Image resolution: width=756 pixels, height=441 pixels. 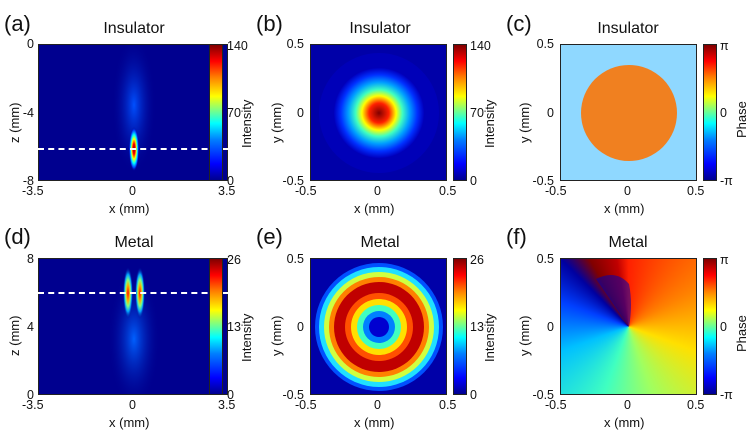 What do you see at coordinates (624, 208) in the screenshot?
I see `xlabel-c: x (mm)` at bounding box center [624, 208].